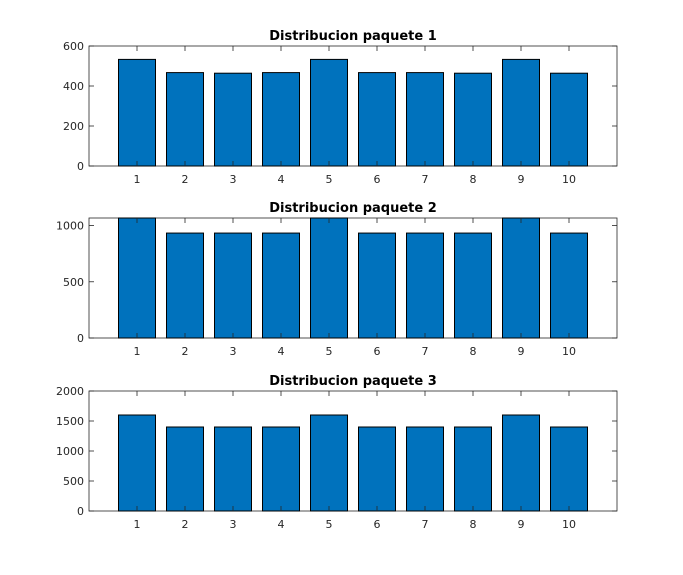  Describe the element at coordinates (70, 421) in the screenshot. I see `y-tick-label: 1500` at that location.